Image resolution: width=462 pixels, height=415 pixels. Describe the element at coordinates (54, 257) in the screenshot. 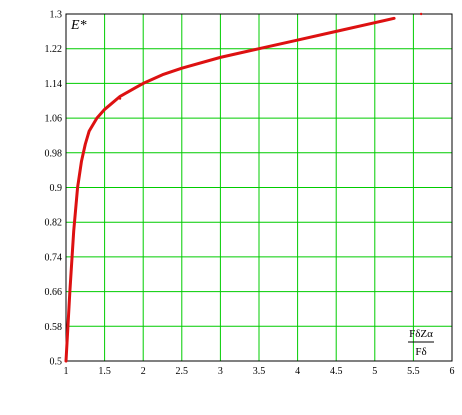

I see `y-tick-label: 0.74` at that location.